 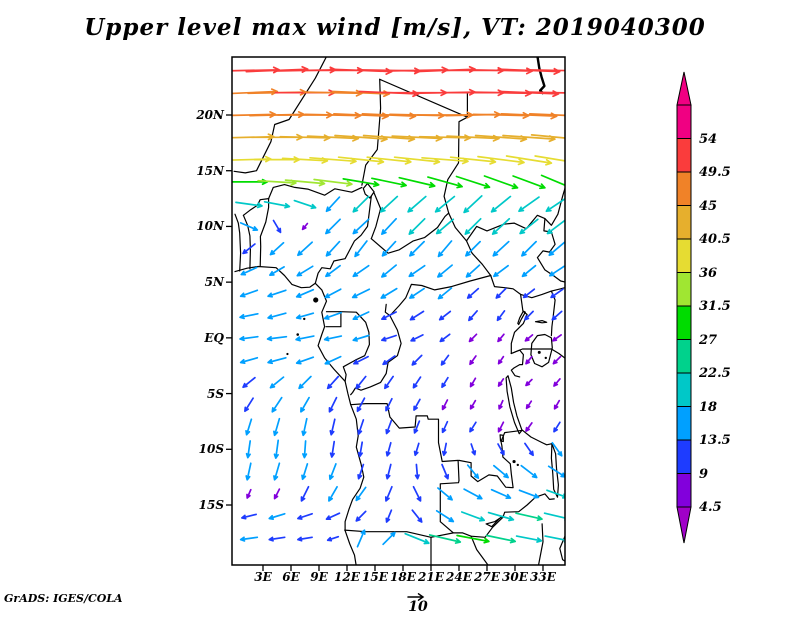 What do you see at coordinates (416, 597) in the screenshot?
I see `reference-vector-arrow` at bounding box center [416, 597].